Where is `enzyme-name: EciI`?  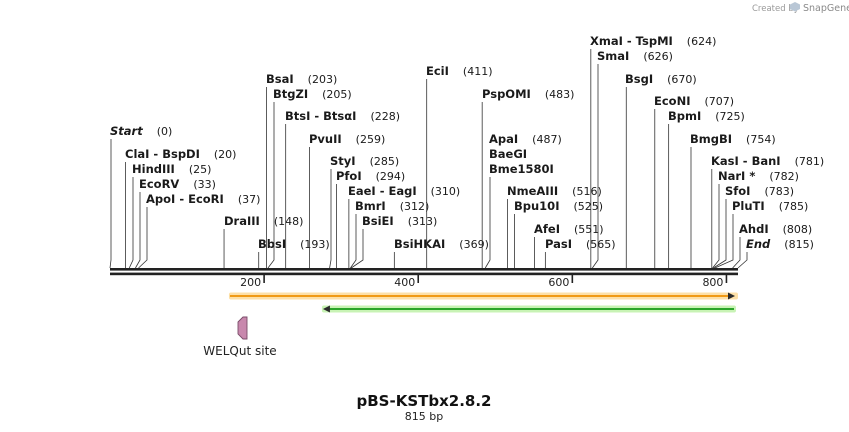
enzyme-name: EciI is located at coordinates (437, 71).